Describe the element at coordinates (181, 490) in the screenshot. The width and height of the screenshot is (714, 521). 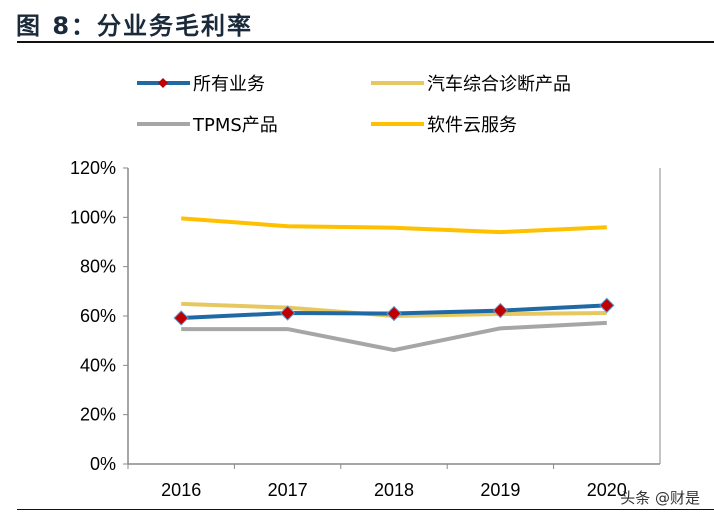
I see `x-tick-label: 2016` at that location.